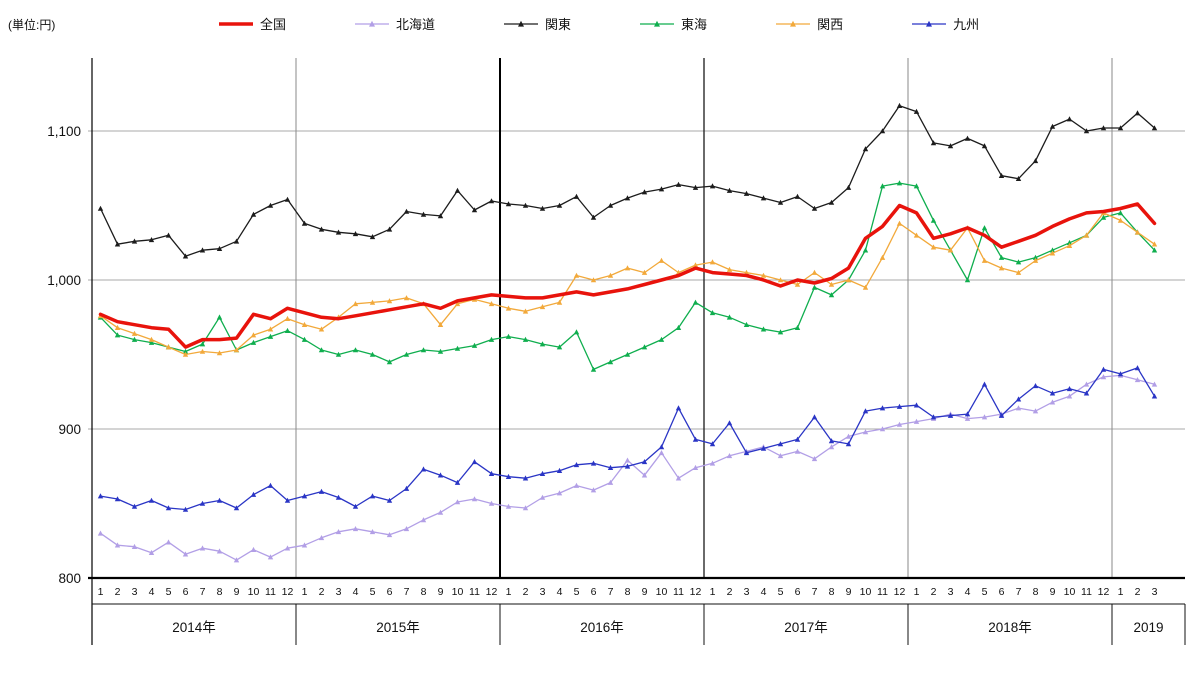 The width and height of the screenshot is (1200, 679). Describe the element at coordinates (1010, 627) in the screenshot. I see `year-label: 2018年` at that location.